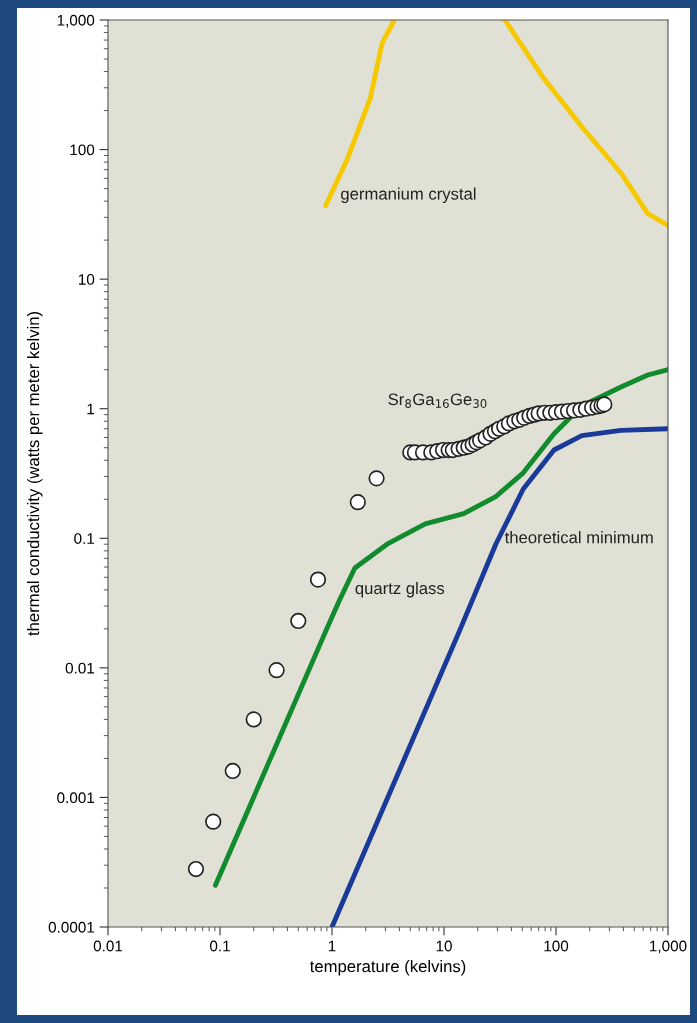  Describe the element at coordinates (71, 927) in the screenshot. I see `y-tick-label: 0.0001` at that location.